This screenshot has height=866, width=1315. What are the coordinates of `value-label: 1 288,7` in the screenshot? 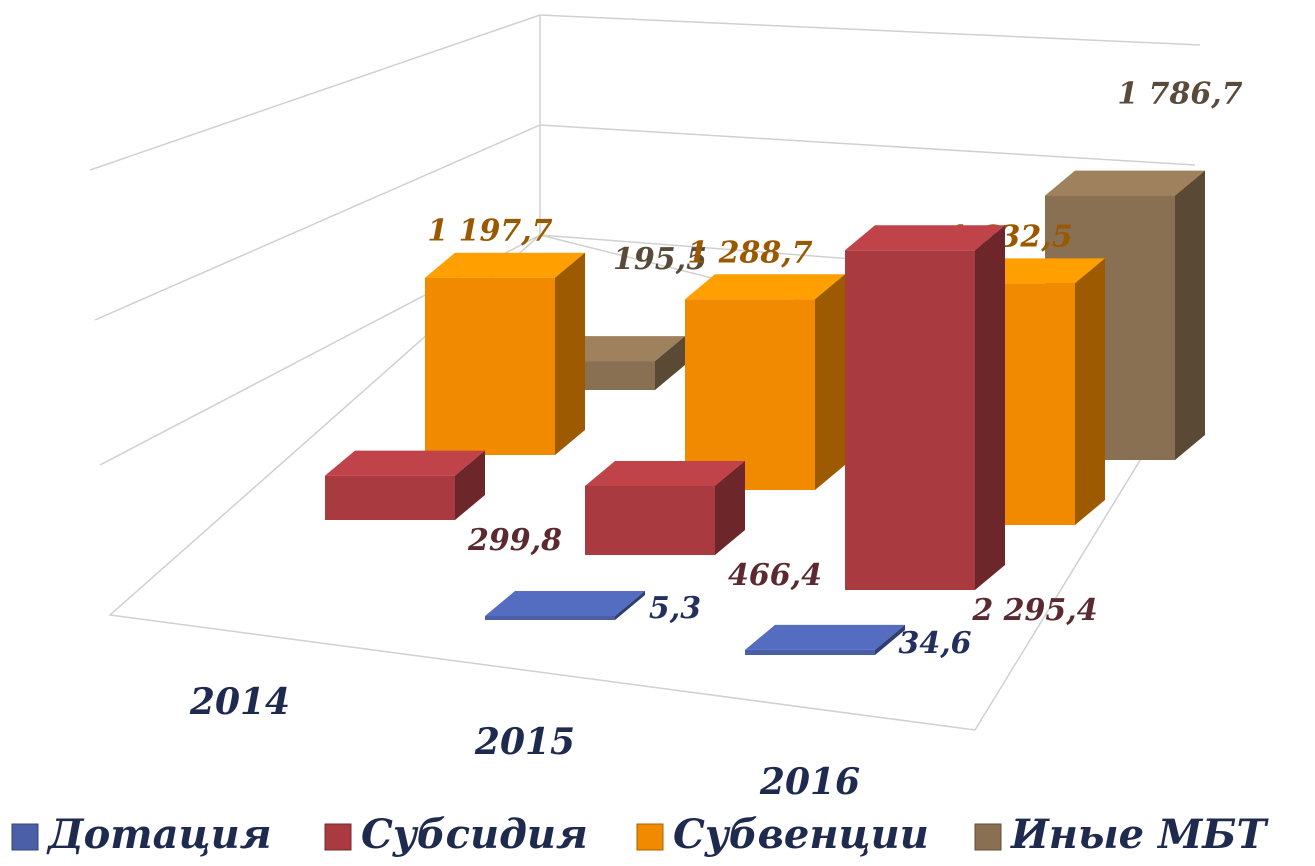 It's located at (749, 252).